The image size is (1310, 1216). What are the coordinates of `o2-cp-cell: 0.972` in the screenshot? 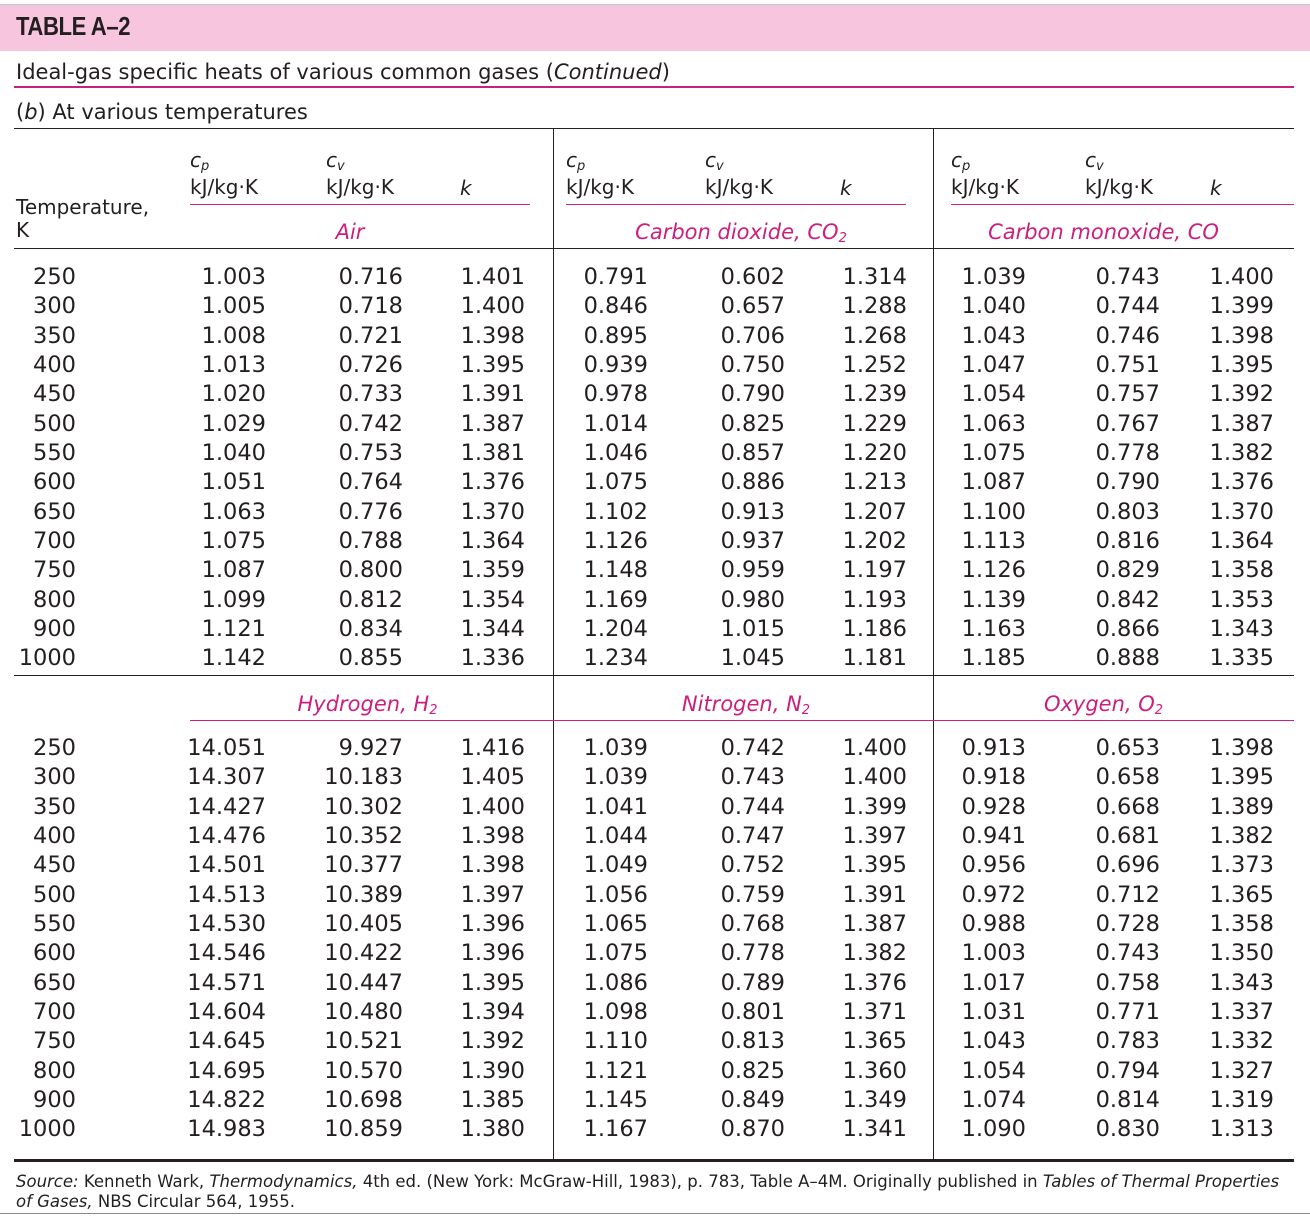 It's located at (993, 894).